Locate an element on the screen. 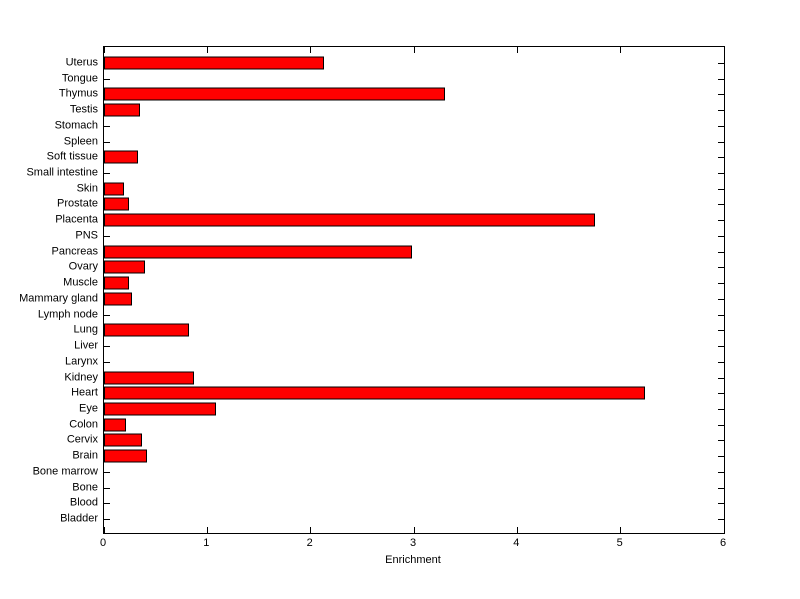  category-label: Lung is located at coordinates (85, 329).